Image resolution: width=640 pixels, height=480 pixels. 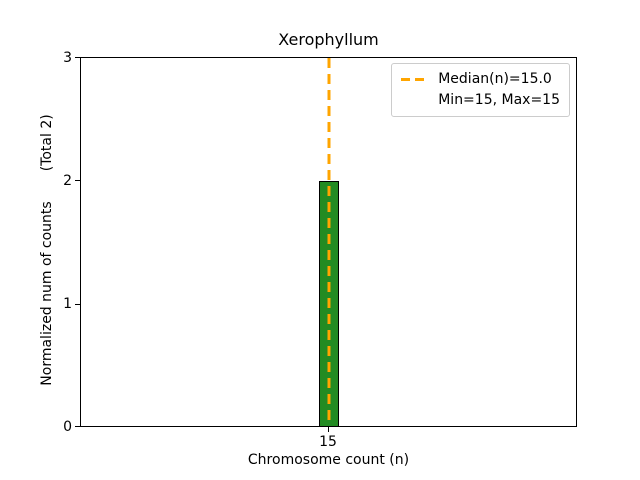 I want to click on y-tick-label-1: 1, so click(x=67, y=304).